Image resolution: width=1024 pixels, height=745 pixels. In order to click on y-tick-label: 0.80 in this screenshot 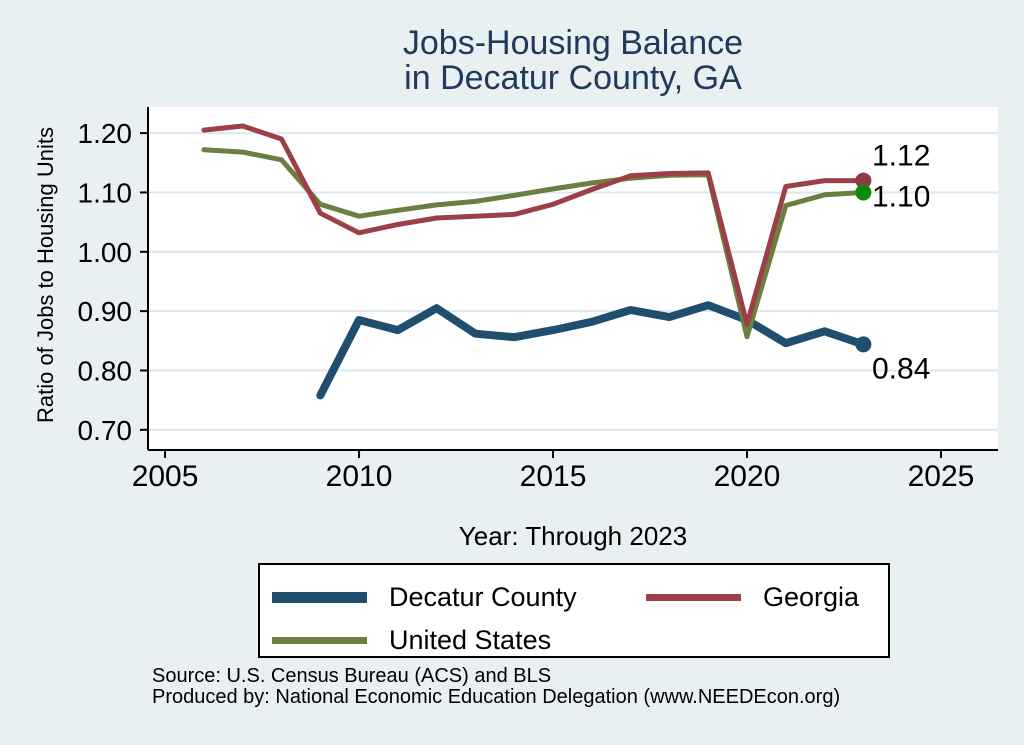, I will do `click(105, 370)`.